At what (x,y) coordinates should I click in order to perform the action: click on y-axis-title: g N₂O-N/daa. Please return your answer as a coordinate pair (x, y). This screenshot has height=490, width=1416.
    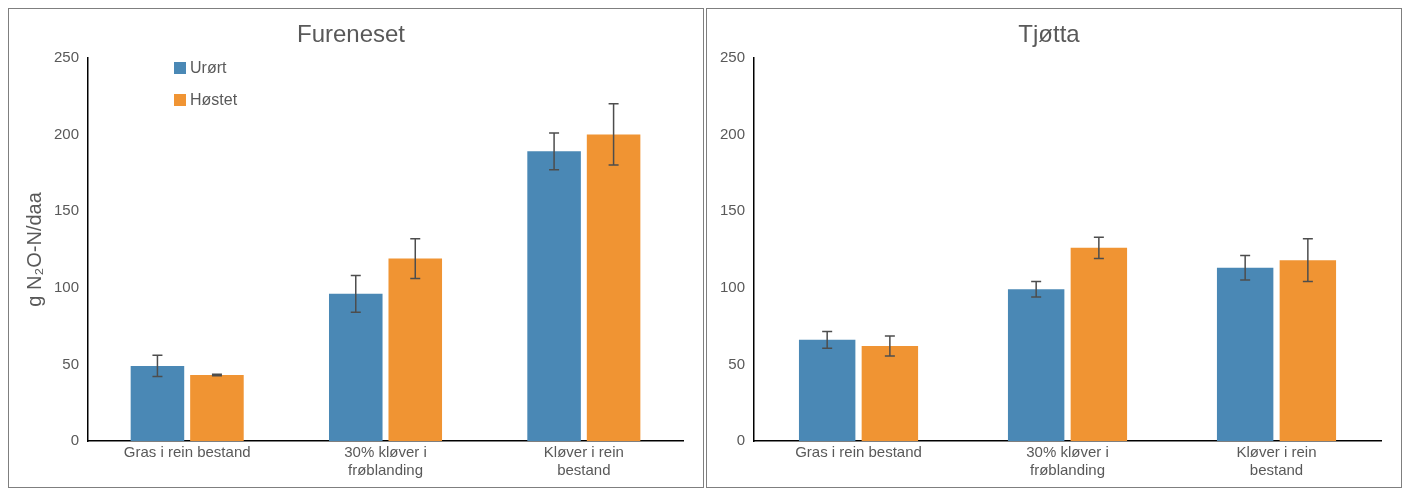
    Looking at the image, I should click on (33, 249).